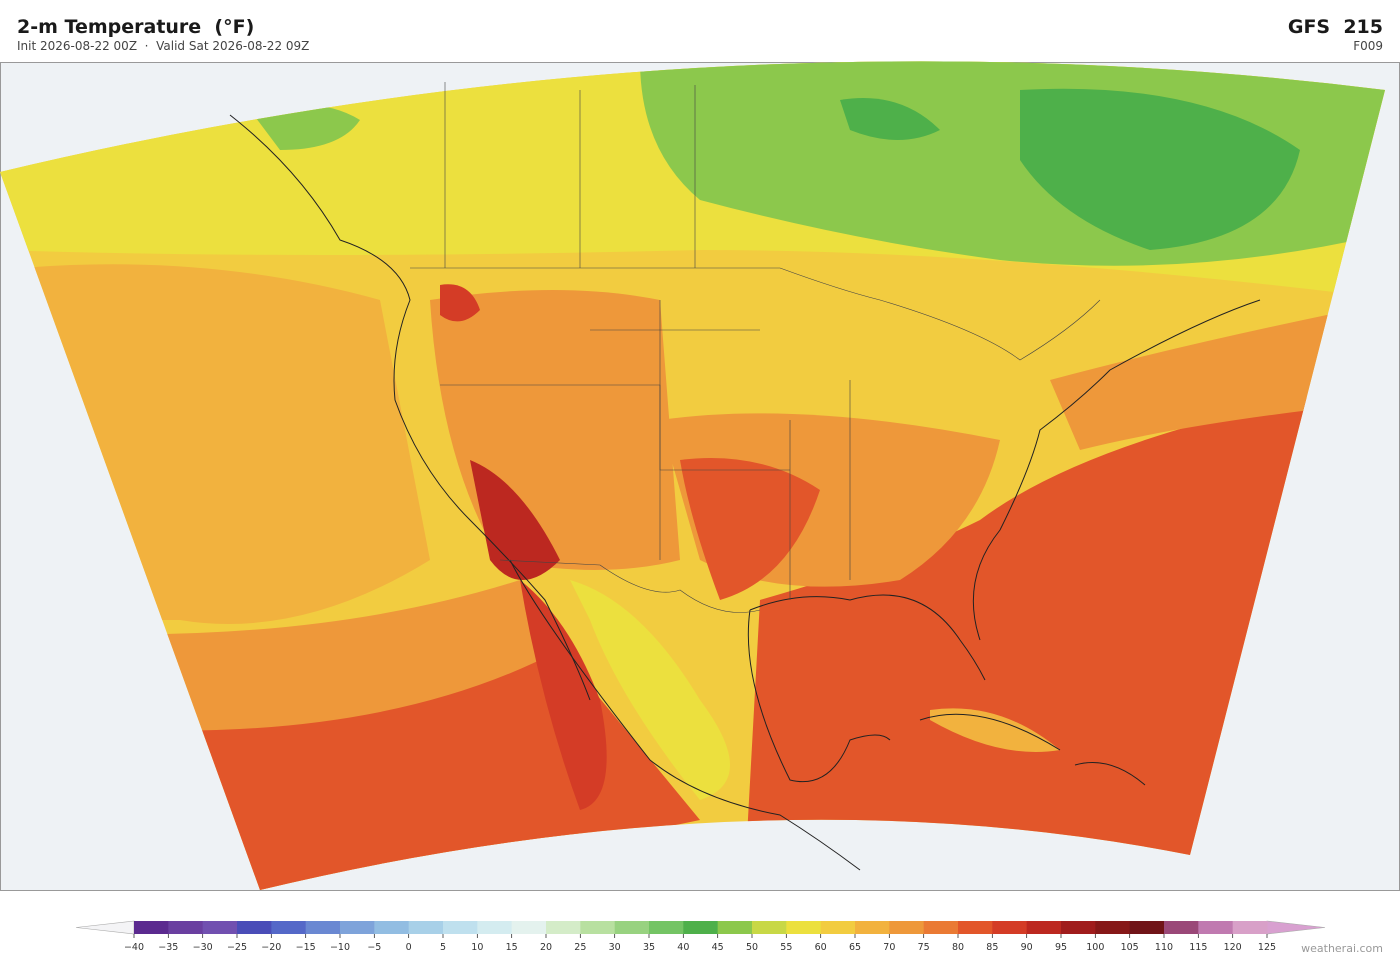  I want to click on colorbar-tick-label: 85, so click(992, 947).